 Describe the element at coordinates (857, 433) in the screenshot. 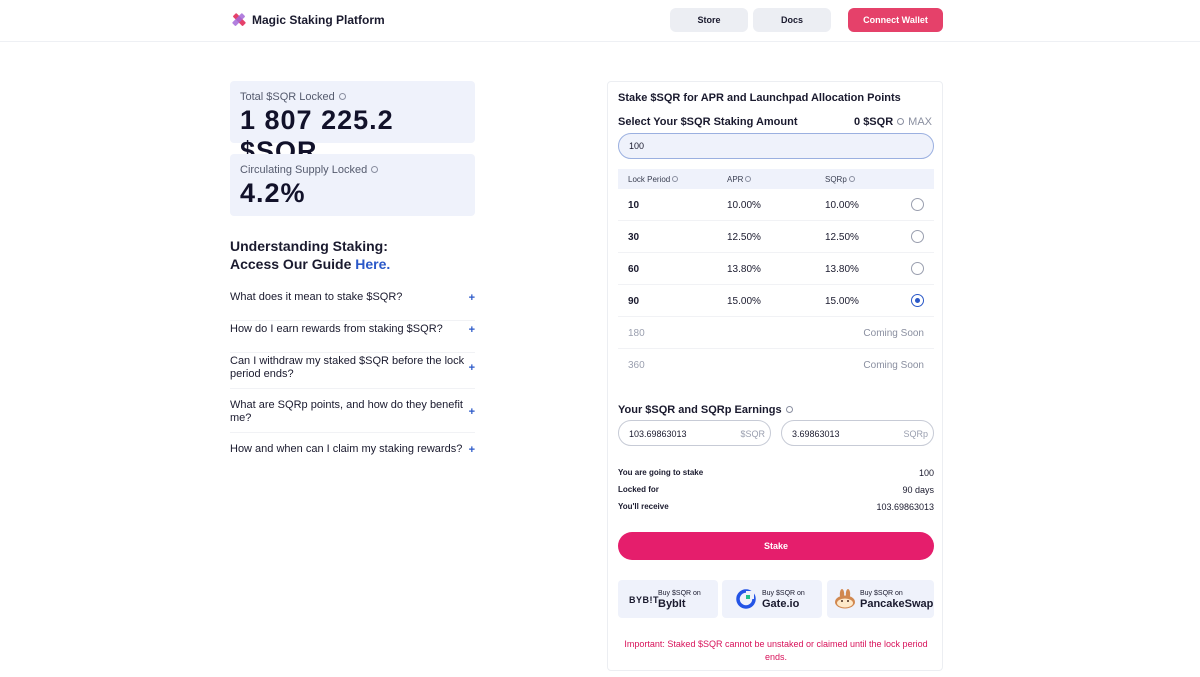

I see `sqrp-earnings-field: 3.69863013 SQRp` at that location.